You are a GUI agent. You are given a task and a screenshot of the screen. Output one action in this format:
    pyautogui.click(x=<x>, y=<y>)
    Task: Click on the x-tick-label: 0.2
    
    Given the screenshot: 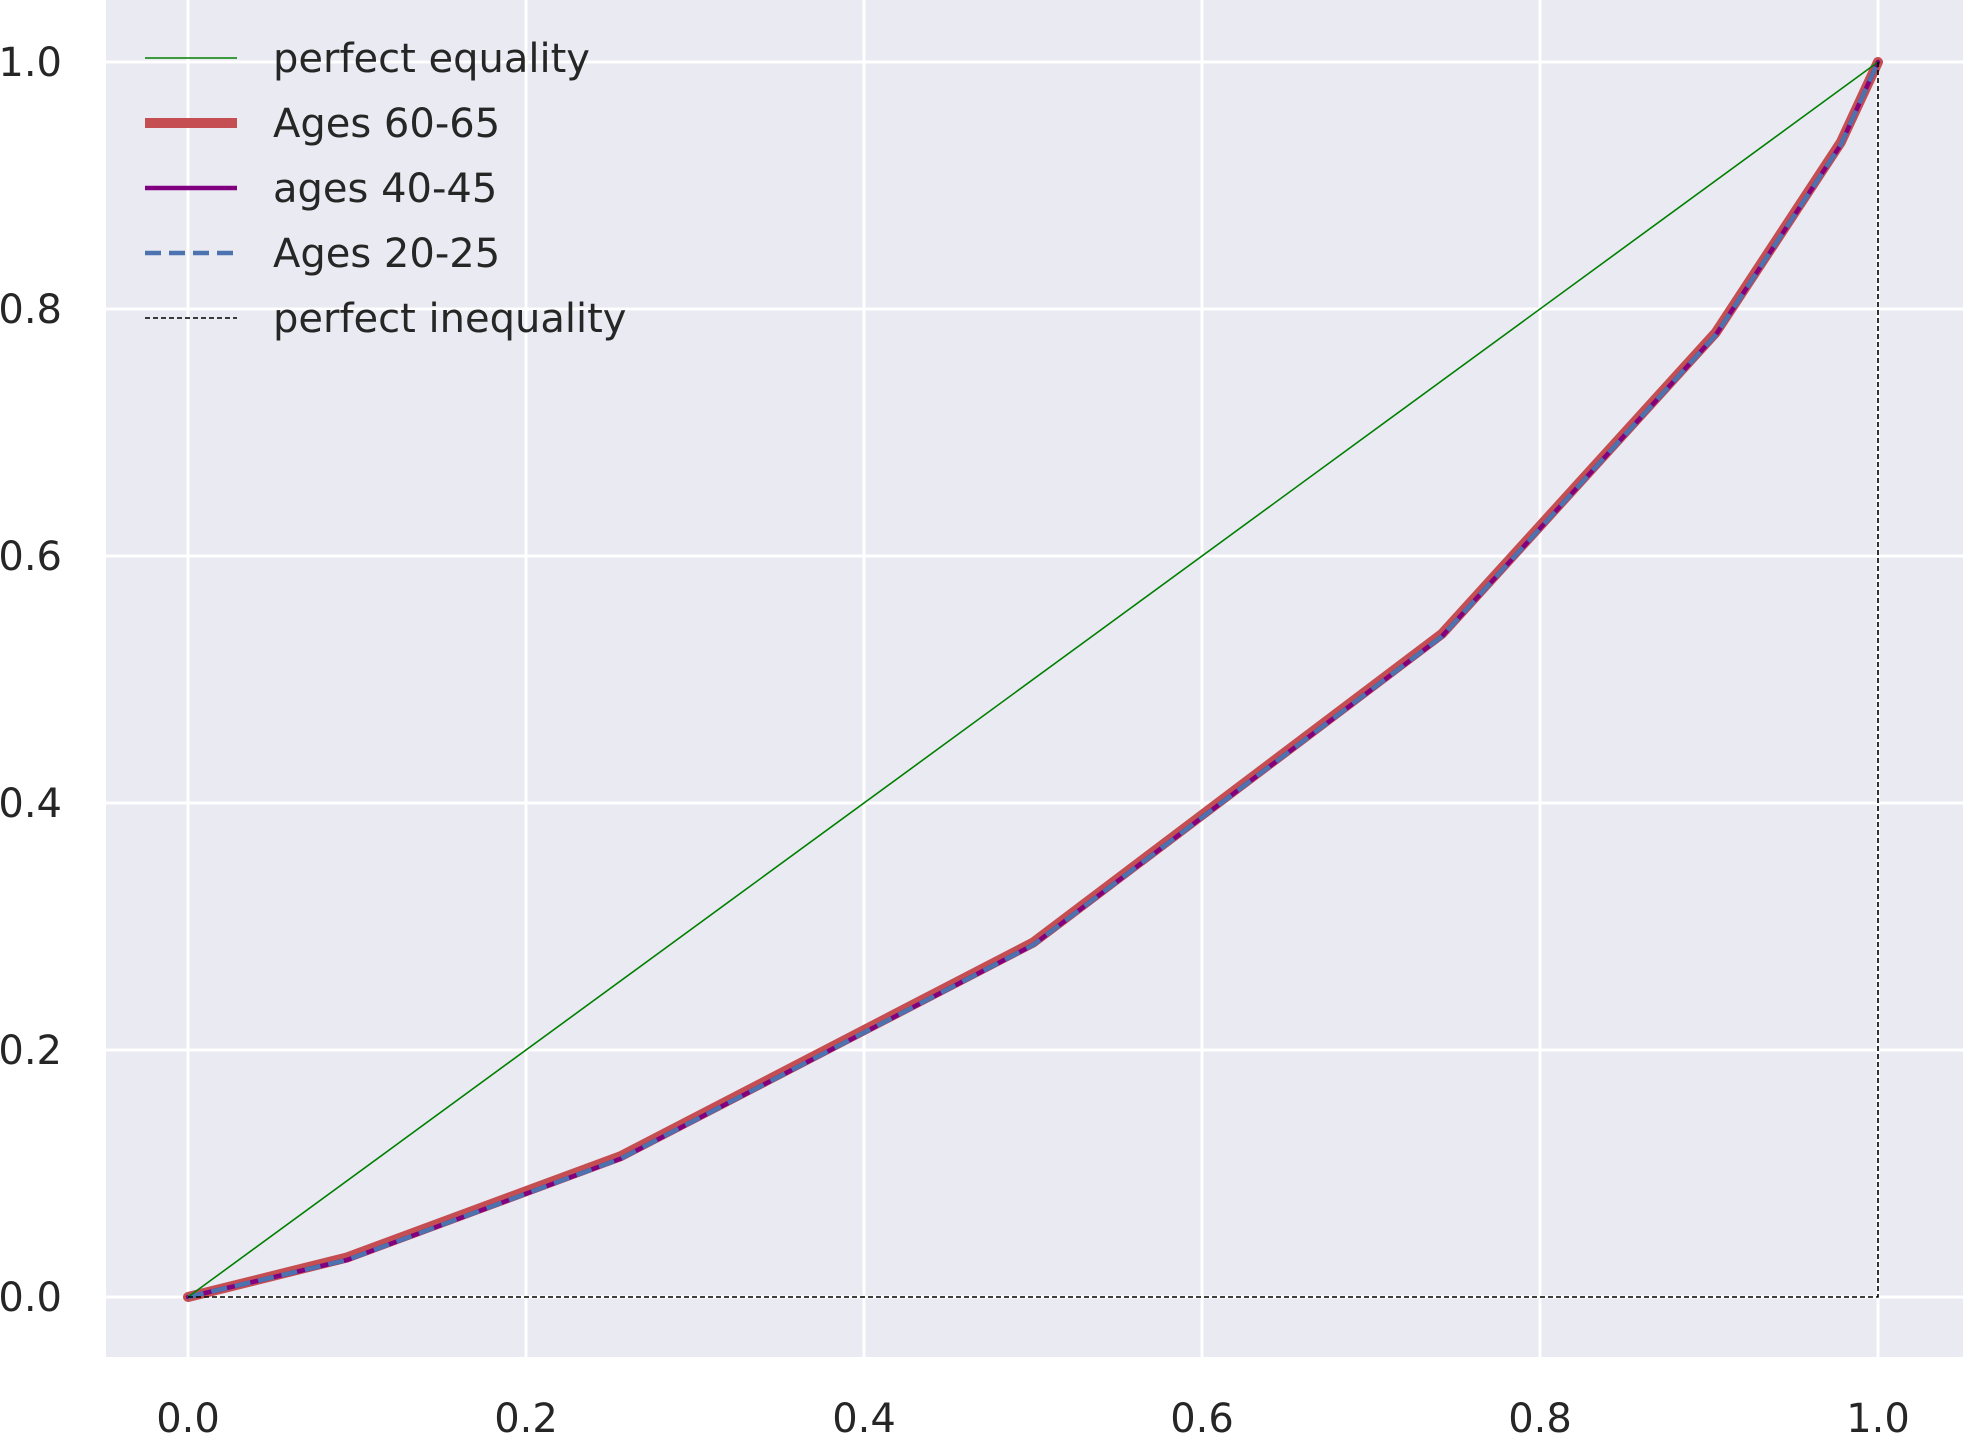 What is the action you would take?
    pyautogui.click(x=526, y=1417)
    